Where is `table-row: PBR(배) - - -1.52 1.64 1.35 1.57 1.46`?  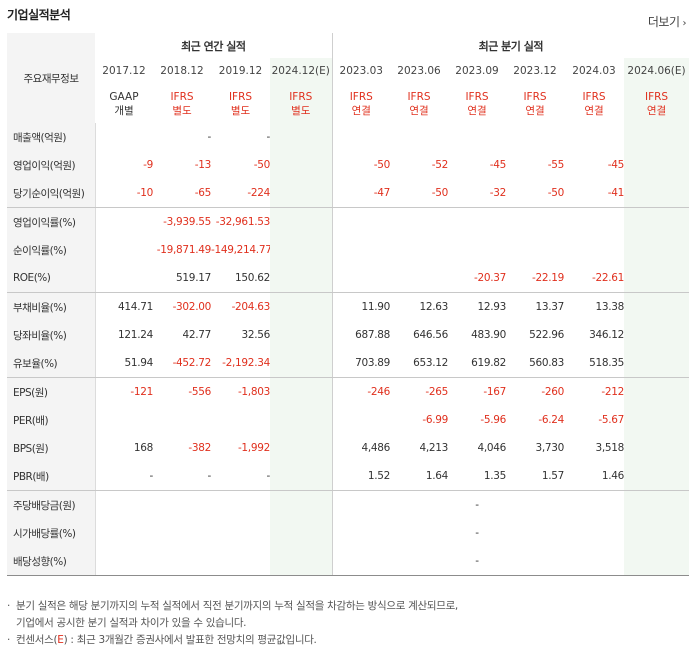 table-row: PBR(배) - - -1.52 1.64 1.35 1.57 1.46 is located at coordinates (348, 476).